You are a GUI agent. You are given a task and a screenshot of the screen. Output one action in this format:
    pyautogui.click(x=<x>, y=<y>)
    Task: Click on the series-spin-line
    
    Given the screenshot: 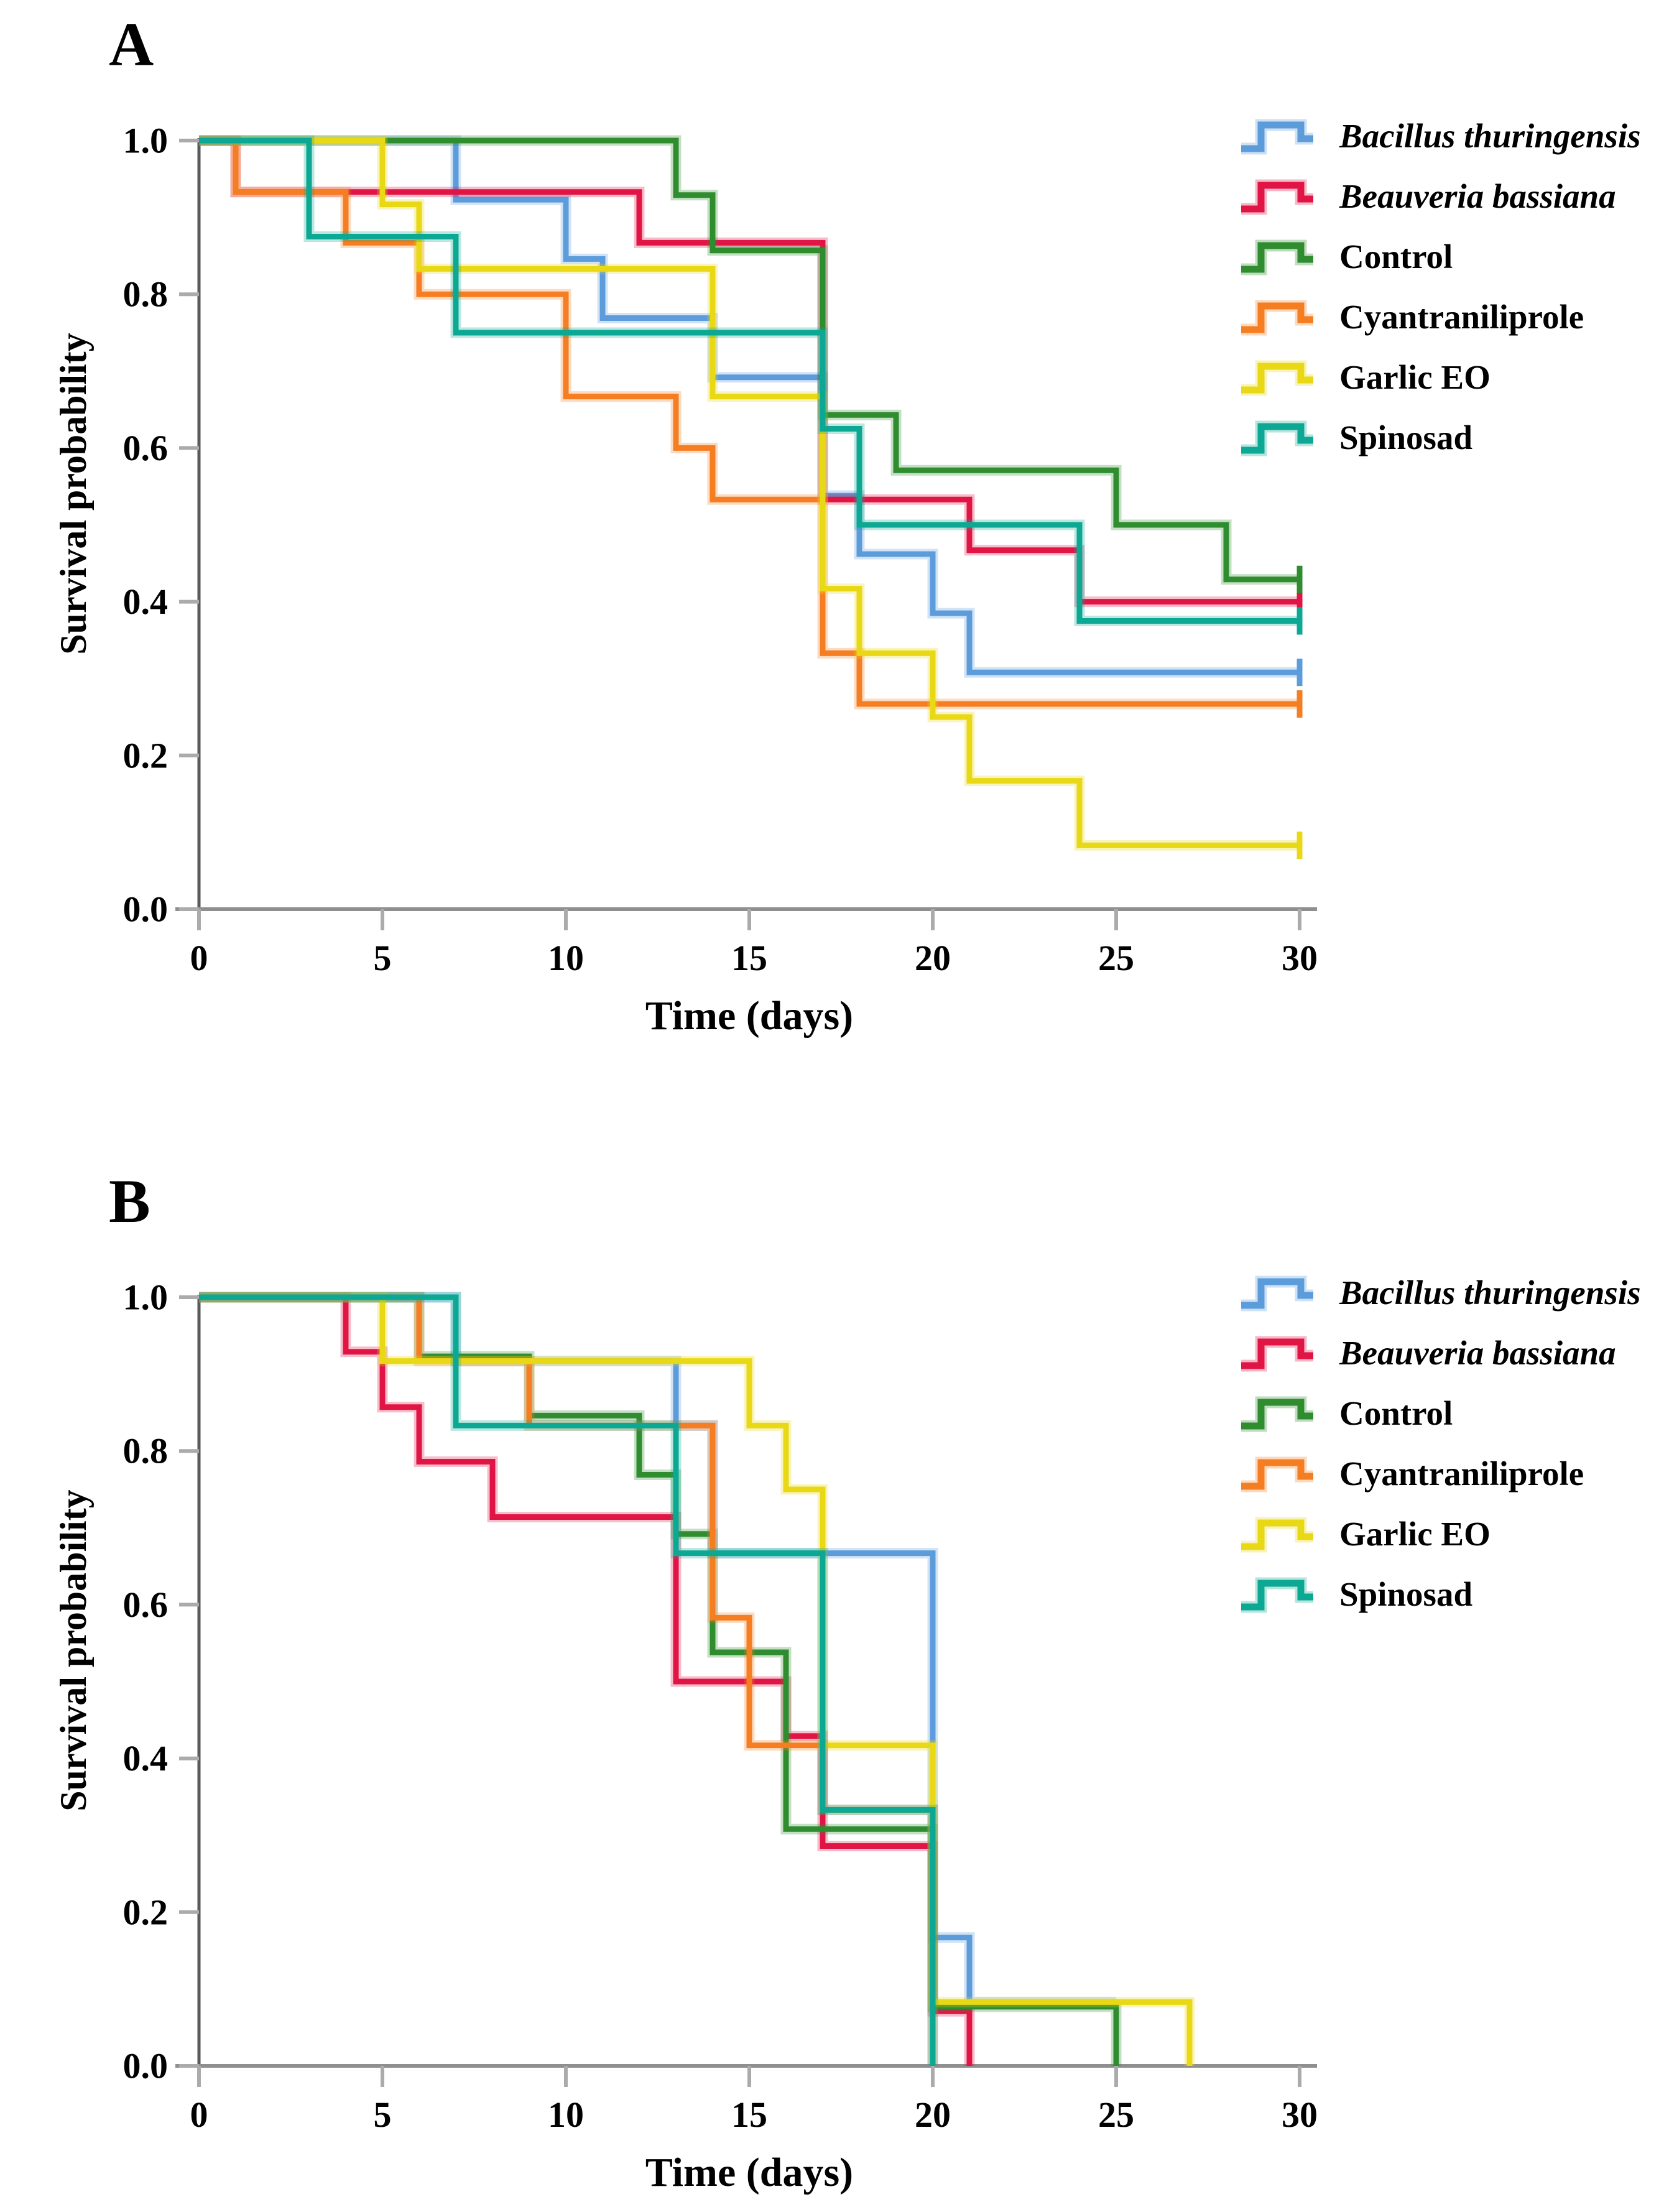 What is the action you would take?
    pyautogui.click(x=749, y=380)
    